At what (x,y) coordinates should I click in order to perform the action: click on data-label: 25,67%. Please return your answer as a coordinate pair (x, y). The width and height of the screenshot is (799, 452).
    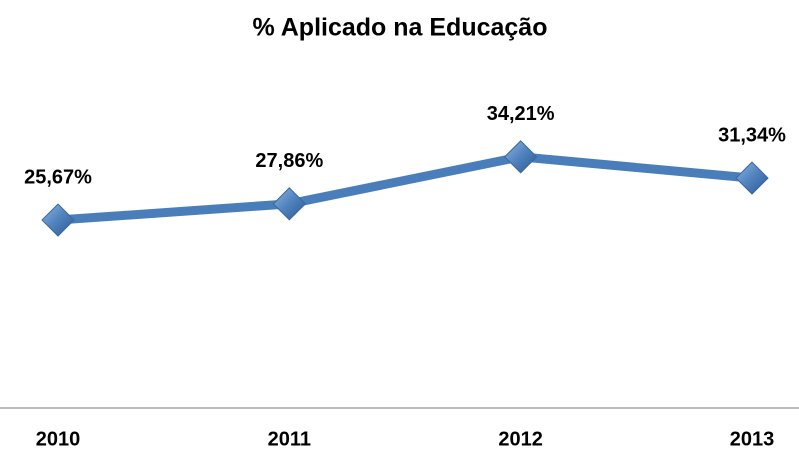
    Looking at the image, I should click on (58, 177).